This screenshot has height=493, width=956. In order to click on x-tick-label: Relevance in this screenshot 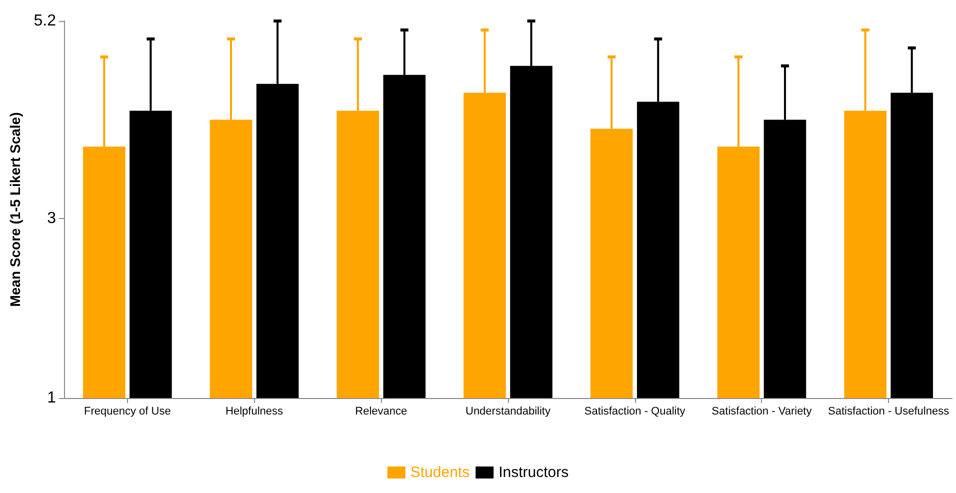, I will do `click(381, 412)`.